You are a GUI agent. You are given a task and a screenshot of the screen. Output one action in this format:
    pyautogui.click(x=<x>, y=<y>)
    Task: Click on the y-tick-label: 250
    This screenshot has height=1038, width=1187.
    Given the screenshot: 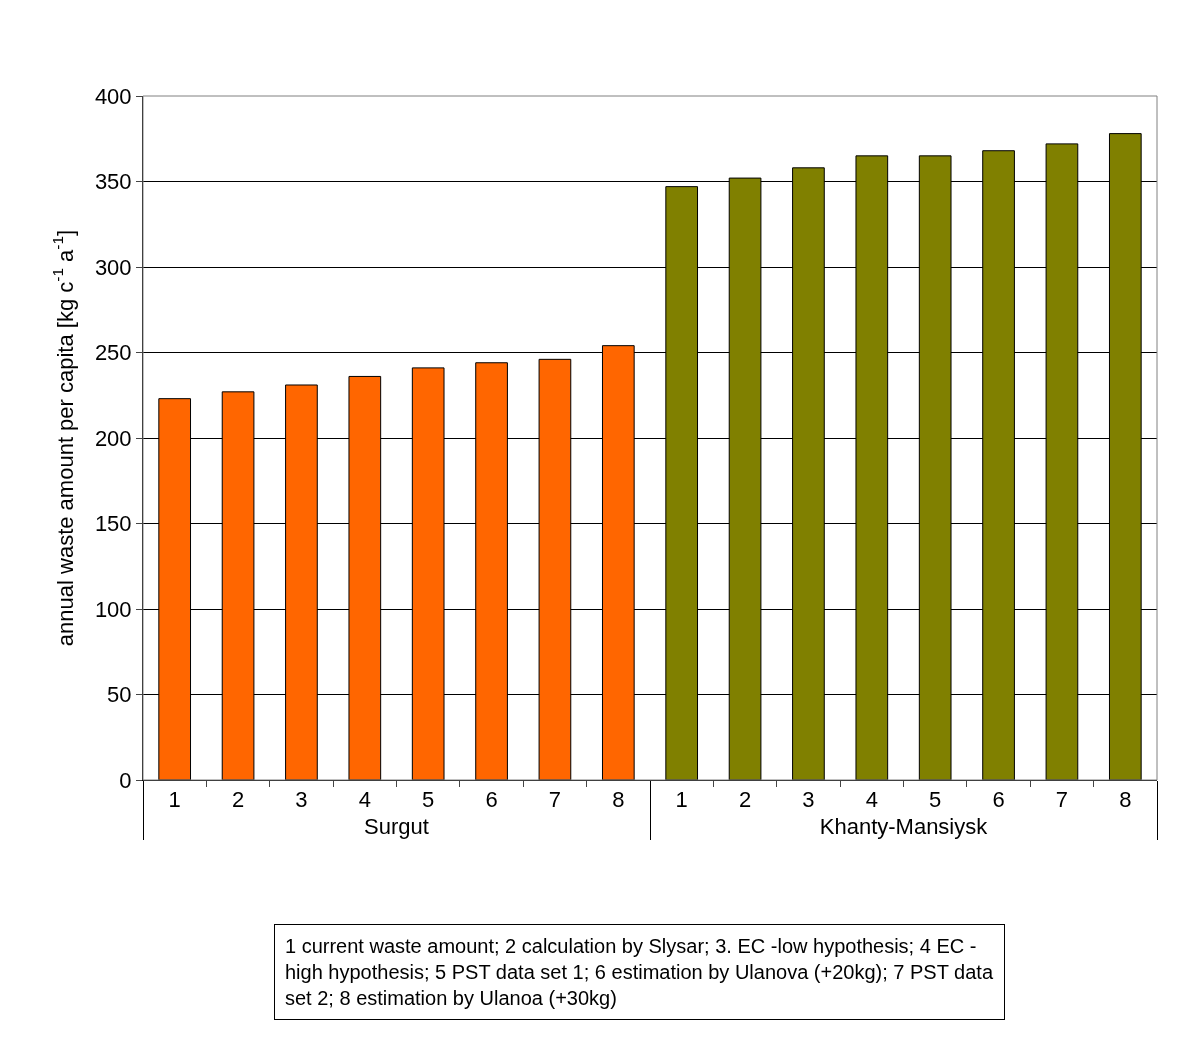 What is the action you would take?
    pyautogui.click(x=113, y=353)
    